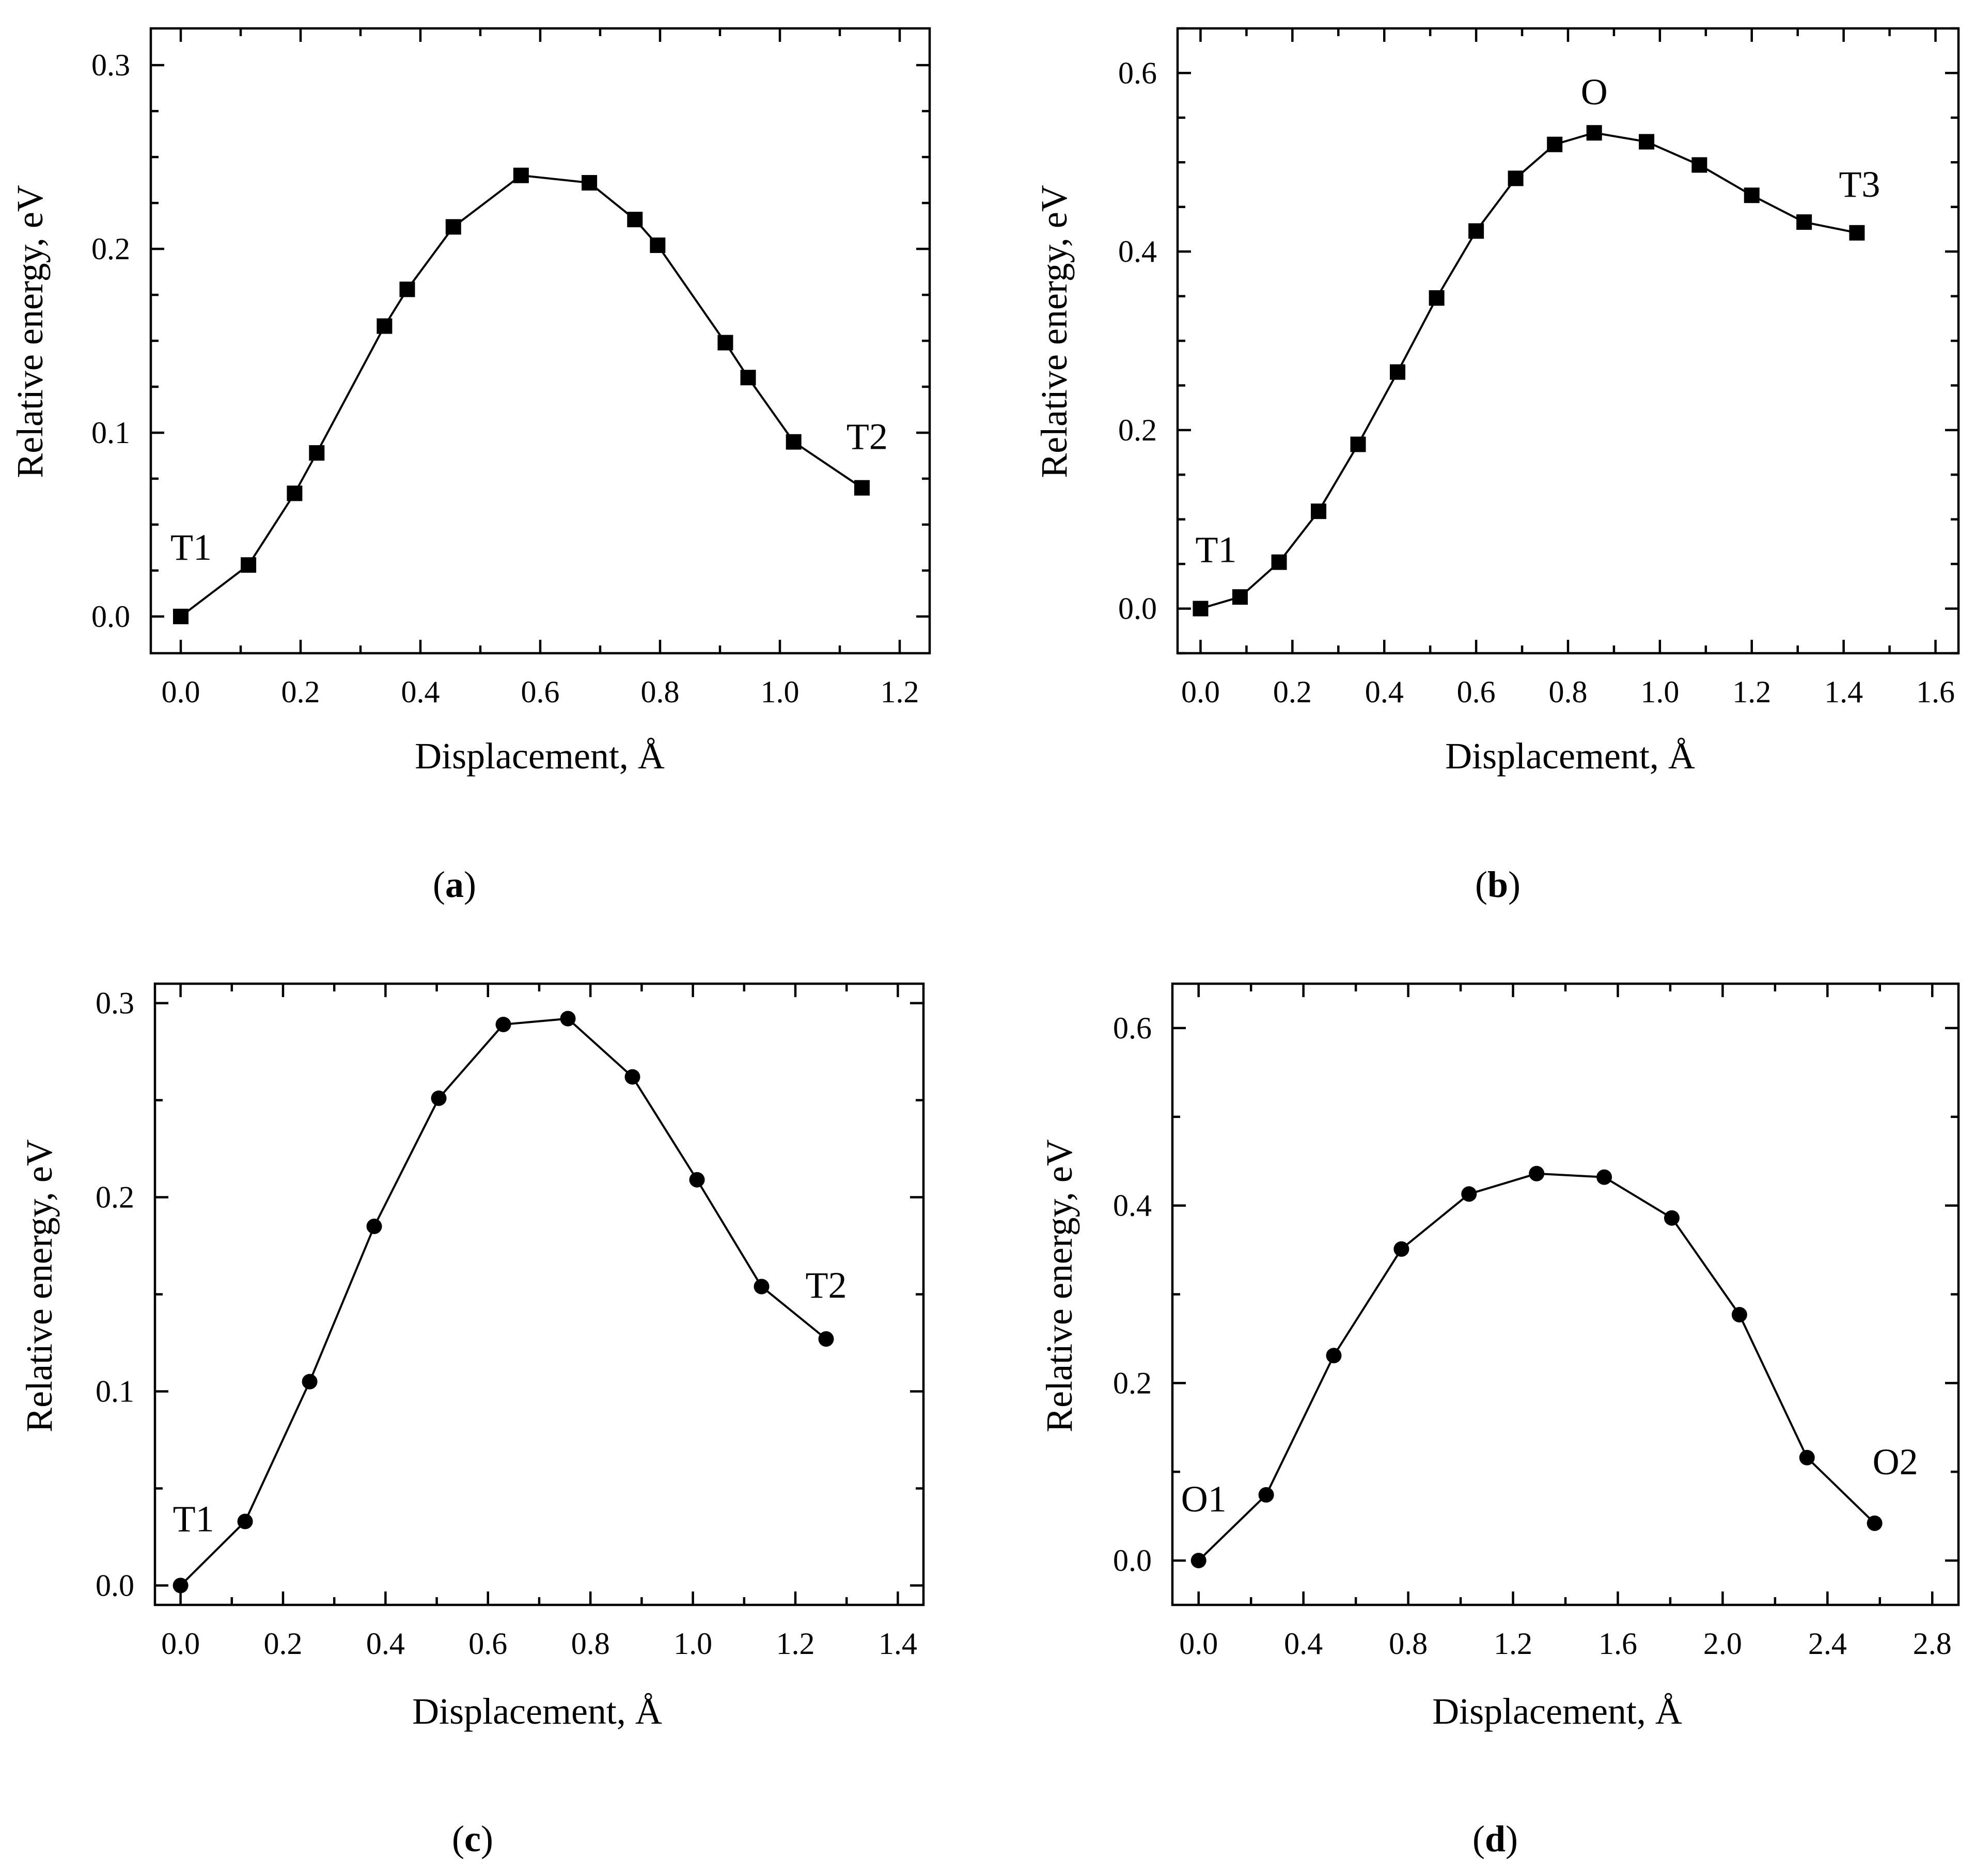 The height and width of the screenshot is (1876, 1975). I want to click on x-axis-title-c: Displacement, Å, so click(537, 1712).